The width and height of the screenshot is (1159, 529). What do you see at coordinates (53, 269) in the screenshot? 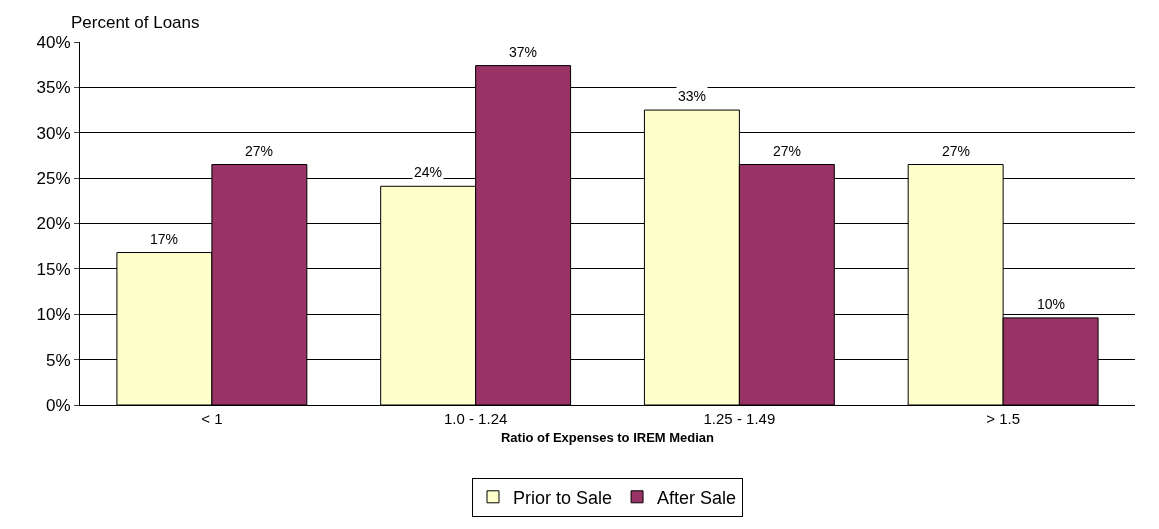
I see `y-tick-label: 15%` at bounding box center [53, 269].